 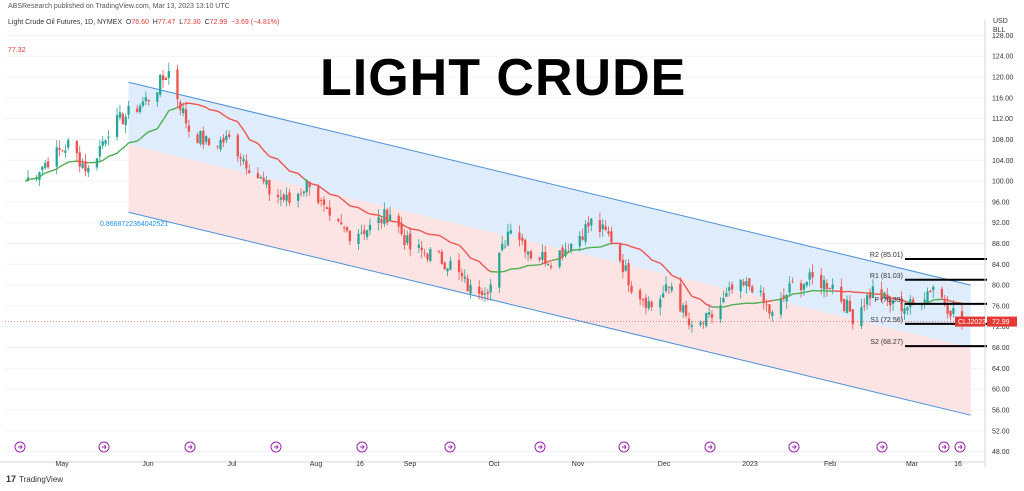 I want to click on price-axis-tick: 108.00, so click(x=1003, y=140).